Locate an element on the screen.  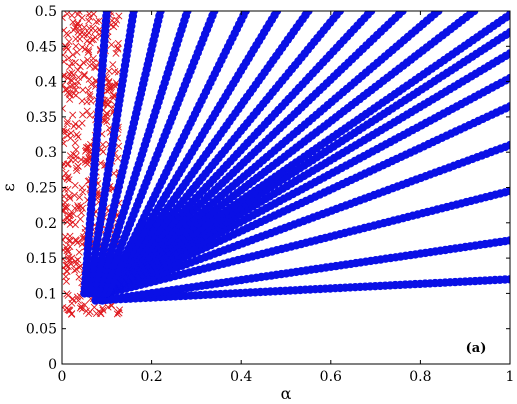
y-tick-label: 0.05 is located at coordinates (41, 330).